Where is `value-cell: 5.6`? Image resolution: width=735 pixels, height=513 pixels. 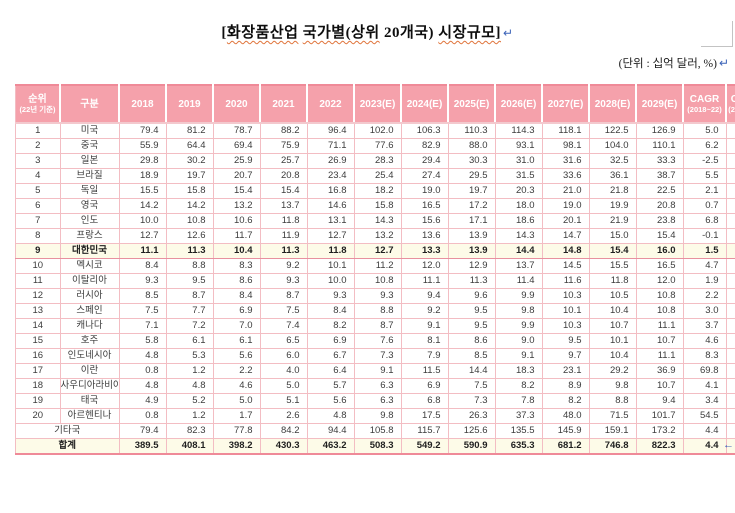
value-cell: 5.6 is located at coordinates (236, 356).